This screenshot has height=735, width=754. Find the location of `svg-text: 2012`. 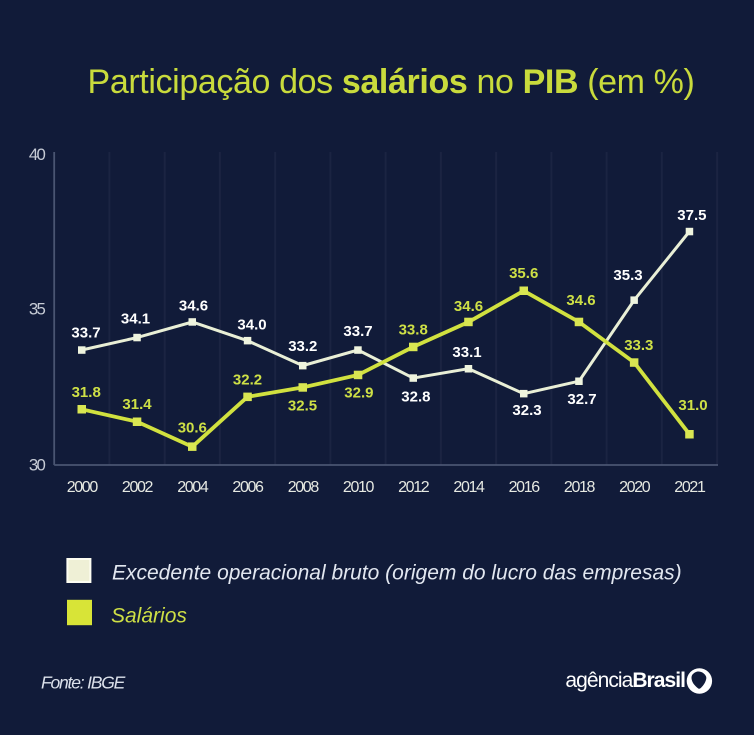

svg-text: 2012 is located at coordinates (414, 487).